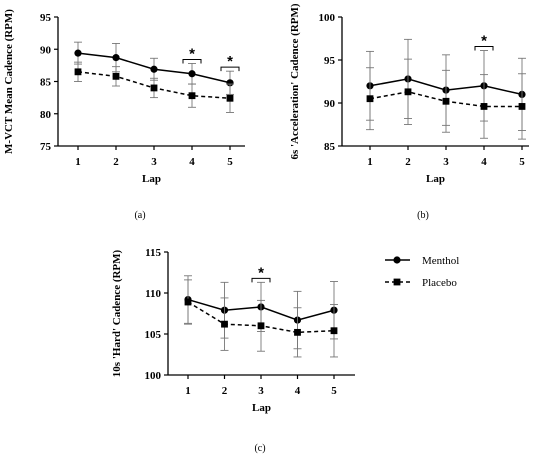 The image size is (550, 455). Describe the element at coordinates (139, 215) in the screenshot. I see `panel-label: (a)` at that location.